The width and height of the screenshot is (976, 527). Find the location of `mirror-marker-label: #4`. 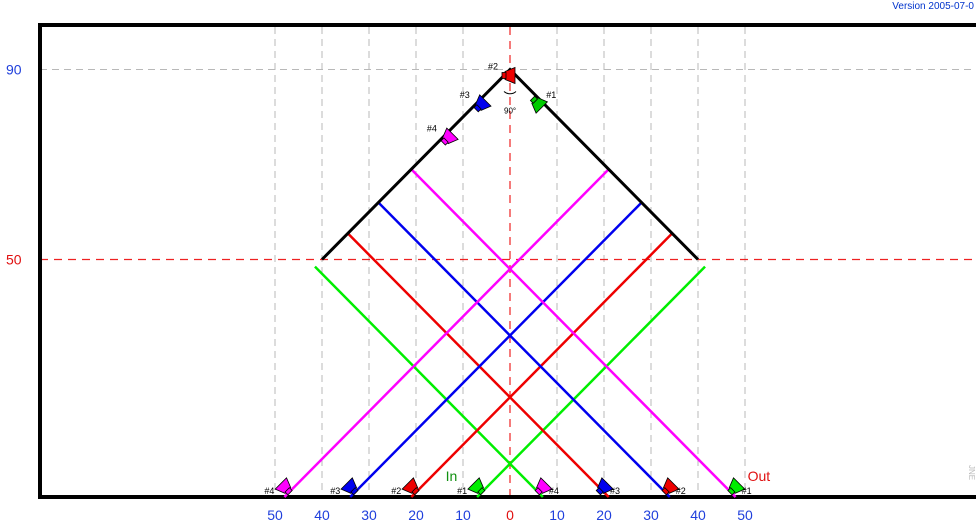

mirror-marker-label: #4 is located at coordinates (432, 128).